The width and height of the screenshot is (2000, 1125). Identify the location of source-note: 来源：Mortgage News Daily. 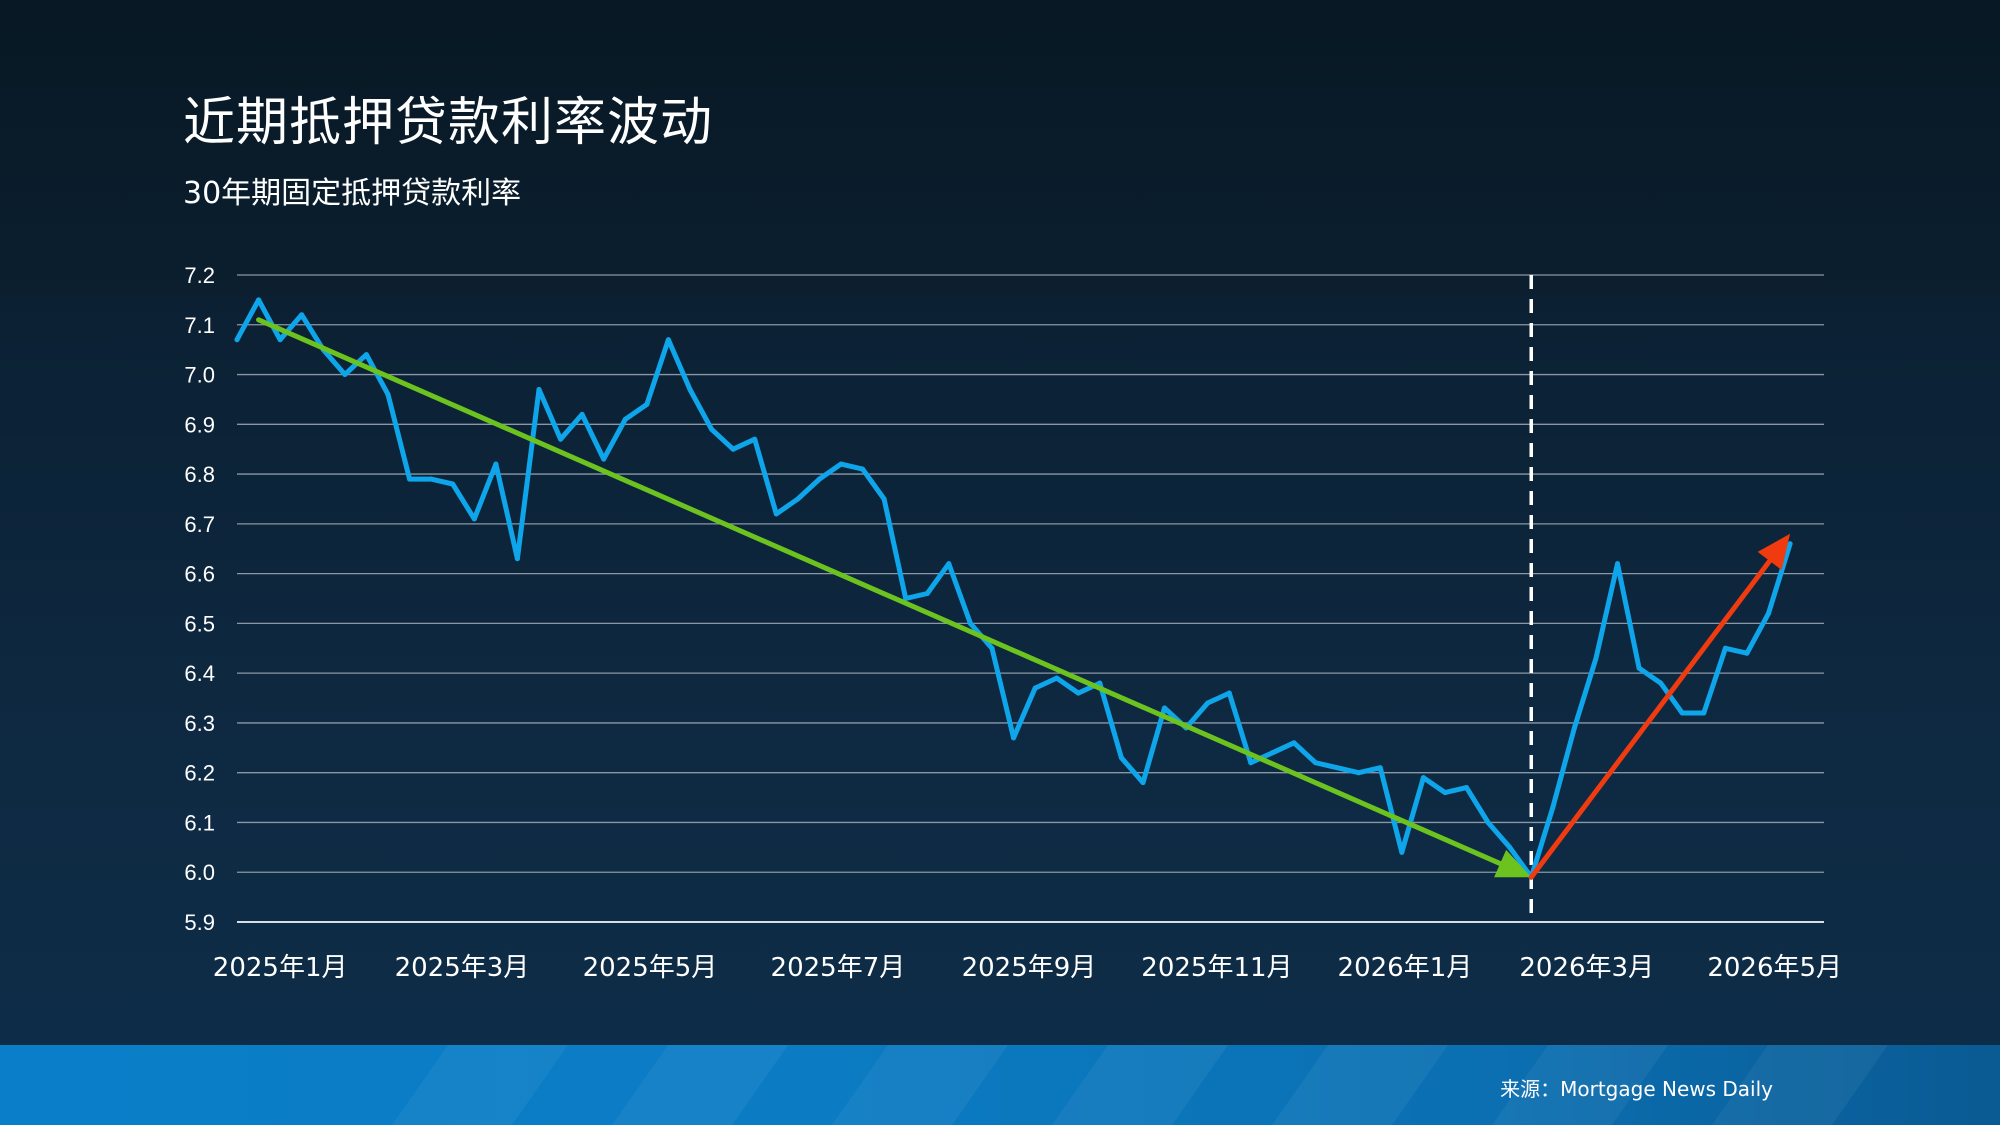
(1636, 1089).